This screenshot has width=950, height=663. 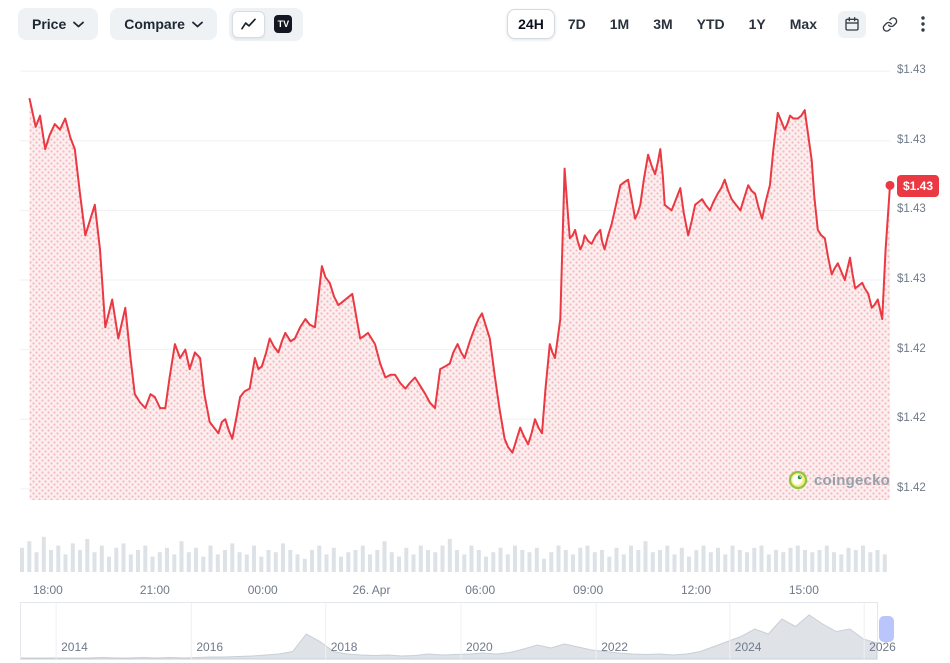 I want to click on navigator-year-label: 2014, so click(x=74, y=647).